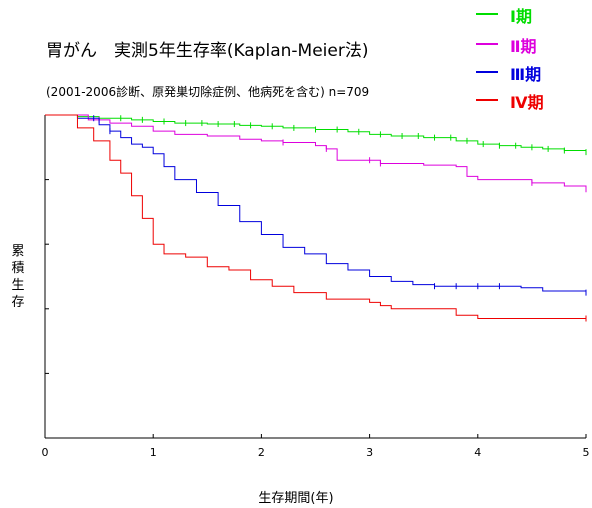  Describe the element at coordinates (261, 452) in the screenshot. I see `x-tick-label: 2` at that location.